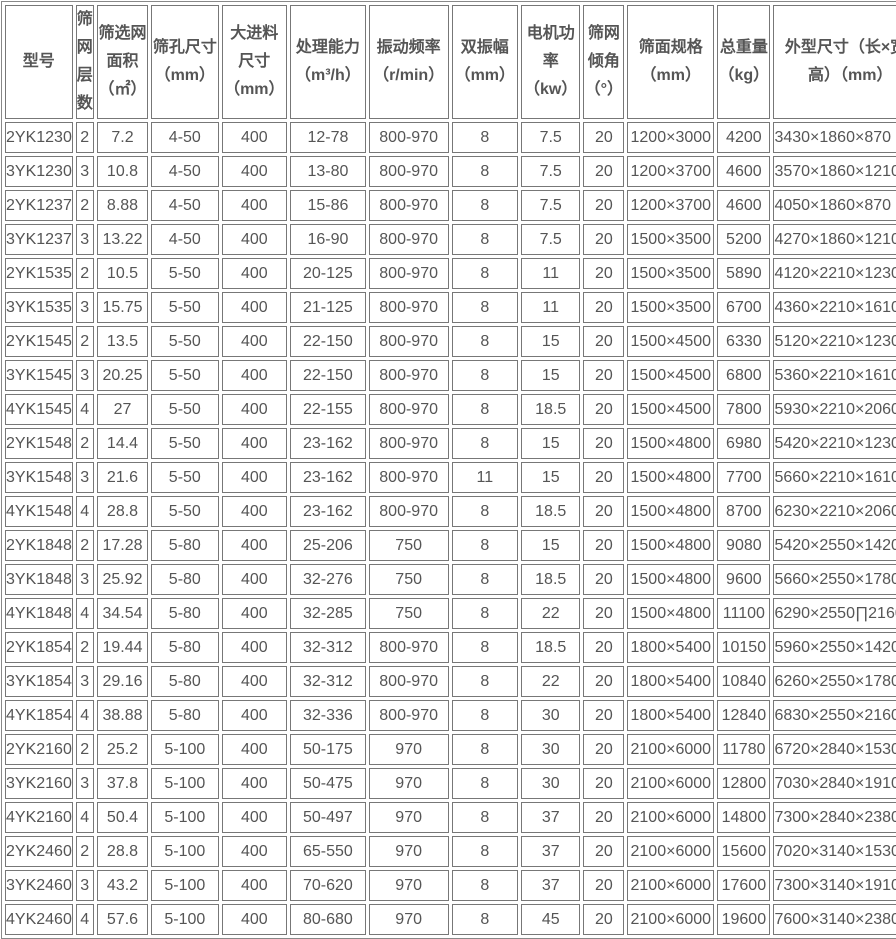  Describe the element at coordinates (834, 375) in the screenshot. I see `cell-overall-dimensions: 5360×2210×1610` at that location.